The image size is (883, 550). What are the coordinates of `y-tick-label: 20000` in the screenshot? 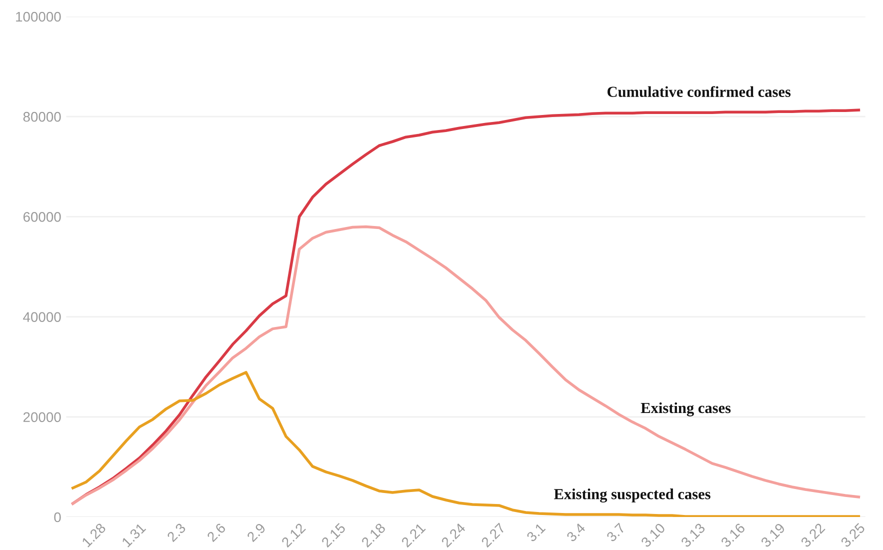 It's located at (42, 417).